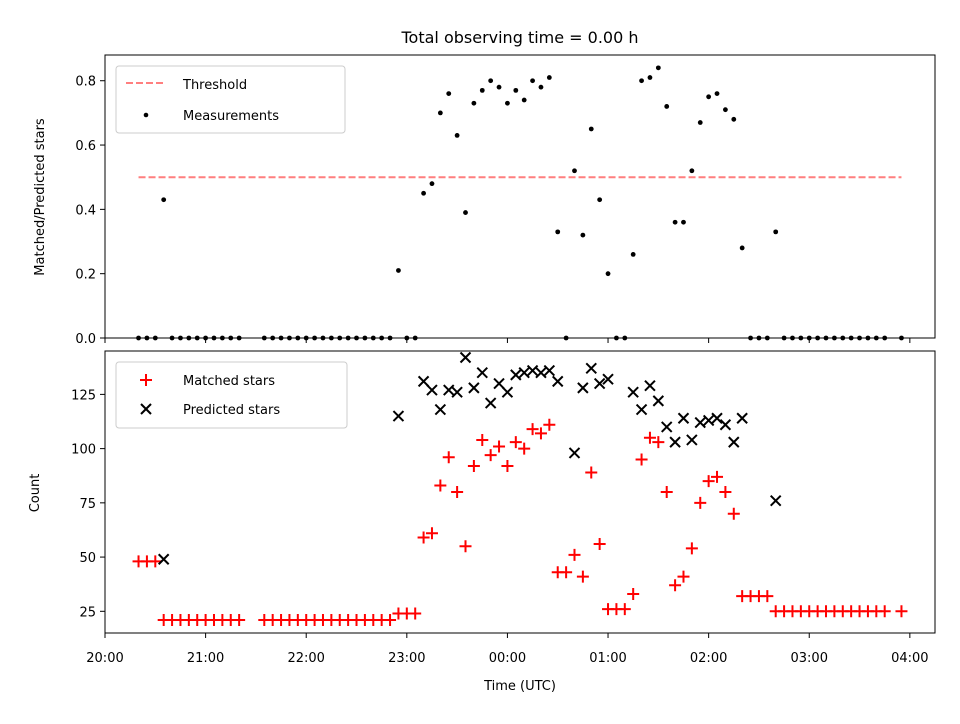 The height and width of the screenshot is (724, 960). I want to click on bottom-x-tick-label: 21:00, so click(205, 658).